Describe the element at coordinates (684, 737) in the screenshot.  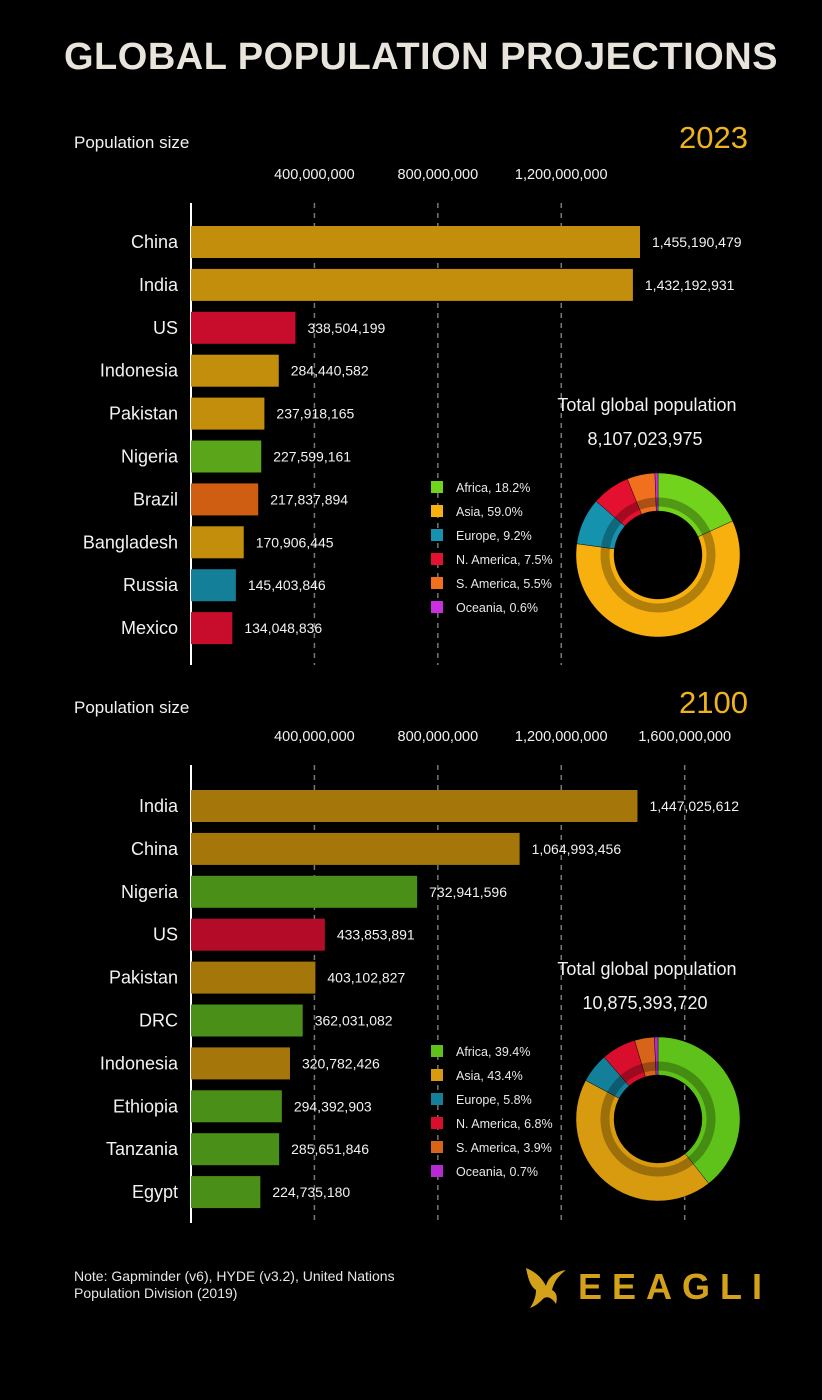
I see `tick-label: 1,600,000,000` at that location.